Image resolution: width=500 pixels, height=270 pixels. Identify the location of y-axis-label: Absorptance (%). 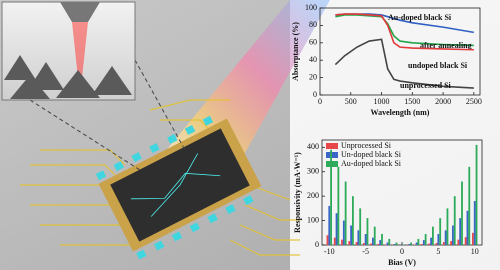
(295, 51).